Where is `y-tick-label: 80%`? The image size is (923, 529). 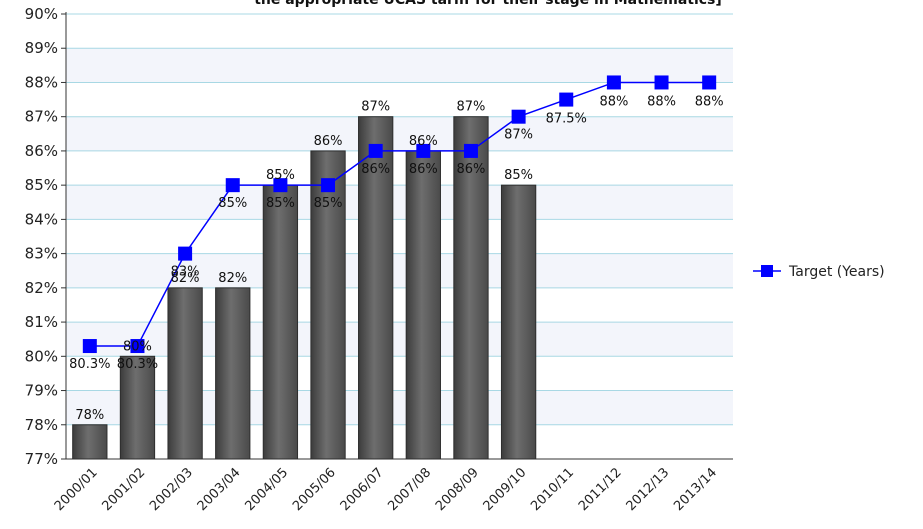 y-tick-label: 80% is located at coordinates (41, 356).